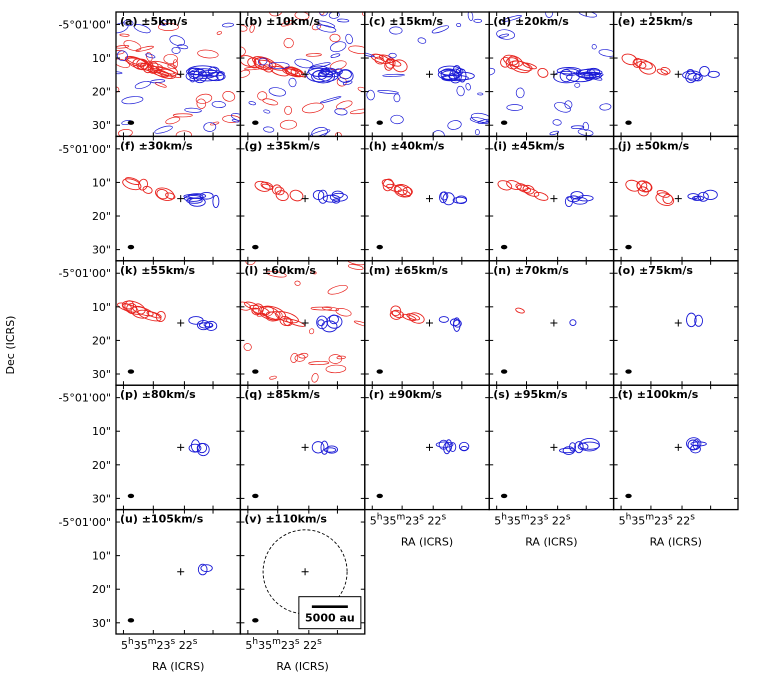  Describe the element at coordinates (658, 394) in the screenshot. I see `panel-label: (t) ±100km/s` at that location.